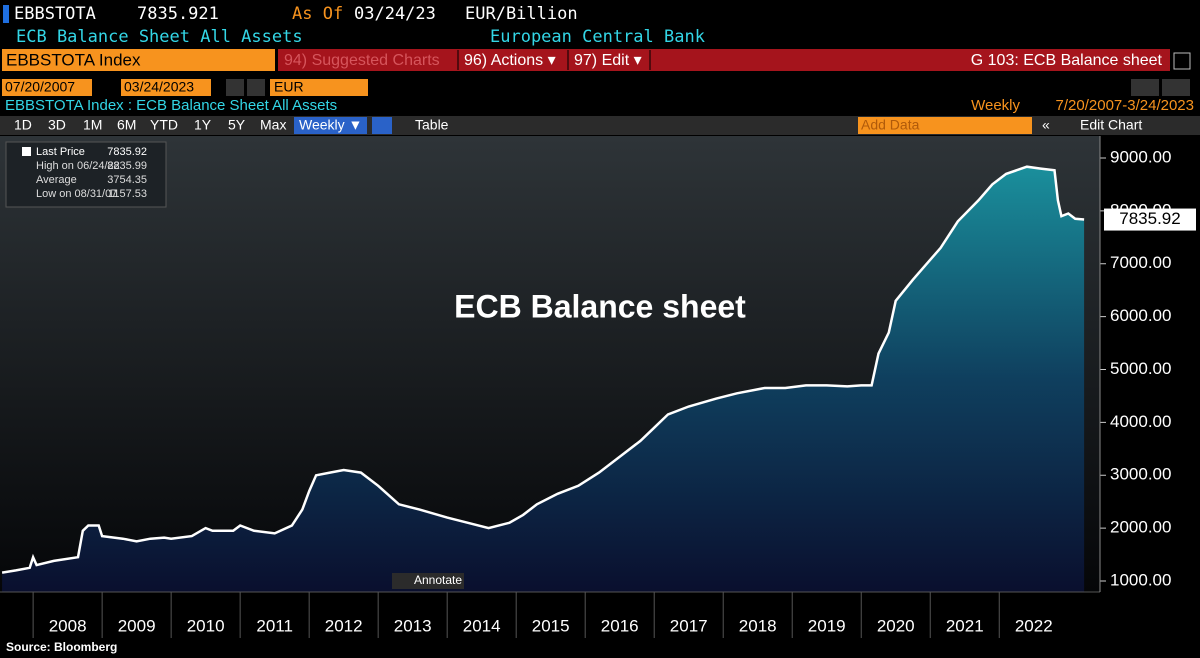 This screenshot has width=1200, height=658. I want to click on security: EBBSTOTA Index, so click(73, 59).